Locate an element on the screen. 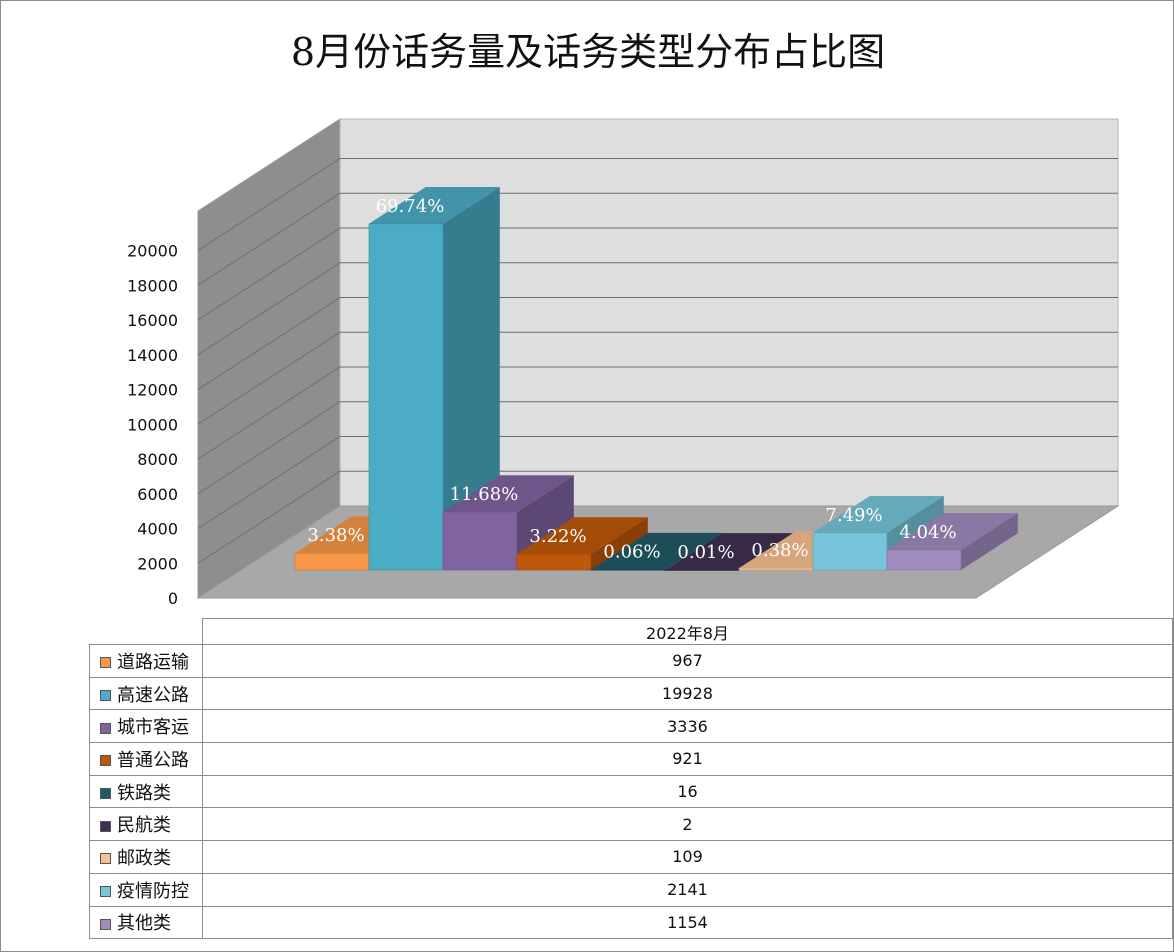  legend-label: 道路运输 is located at coordinates (153, 662).